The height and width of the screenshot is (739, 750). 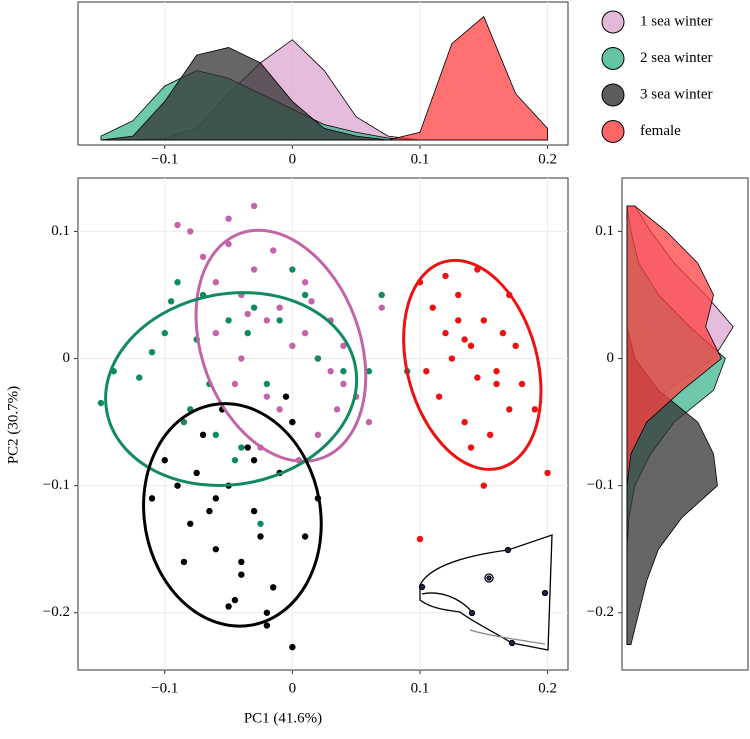 What do you see at coordinates (67, 358) in the screenshot?
I see `y-tick-label: 0` at bounding box center [67, 358].